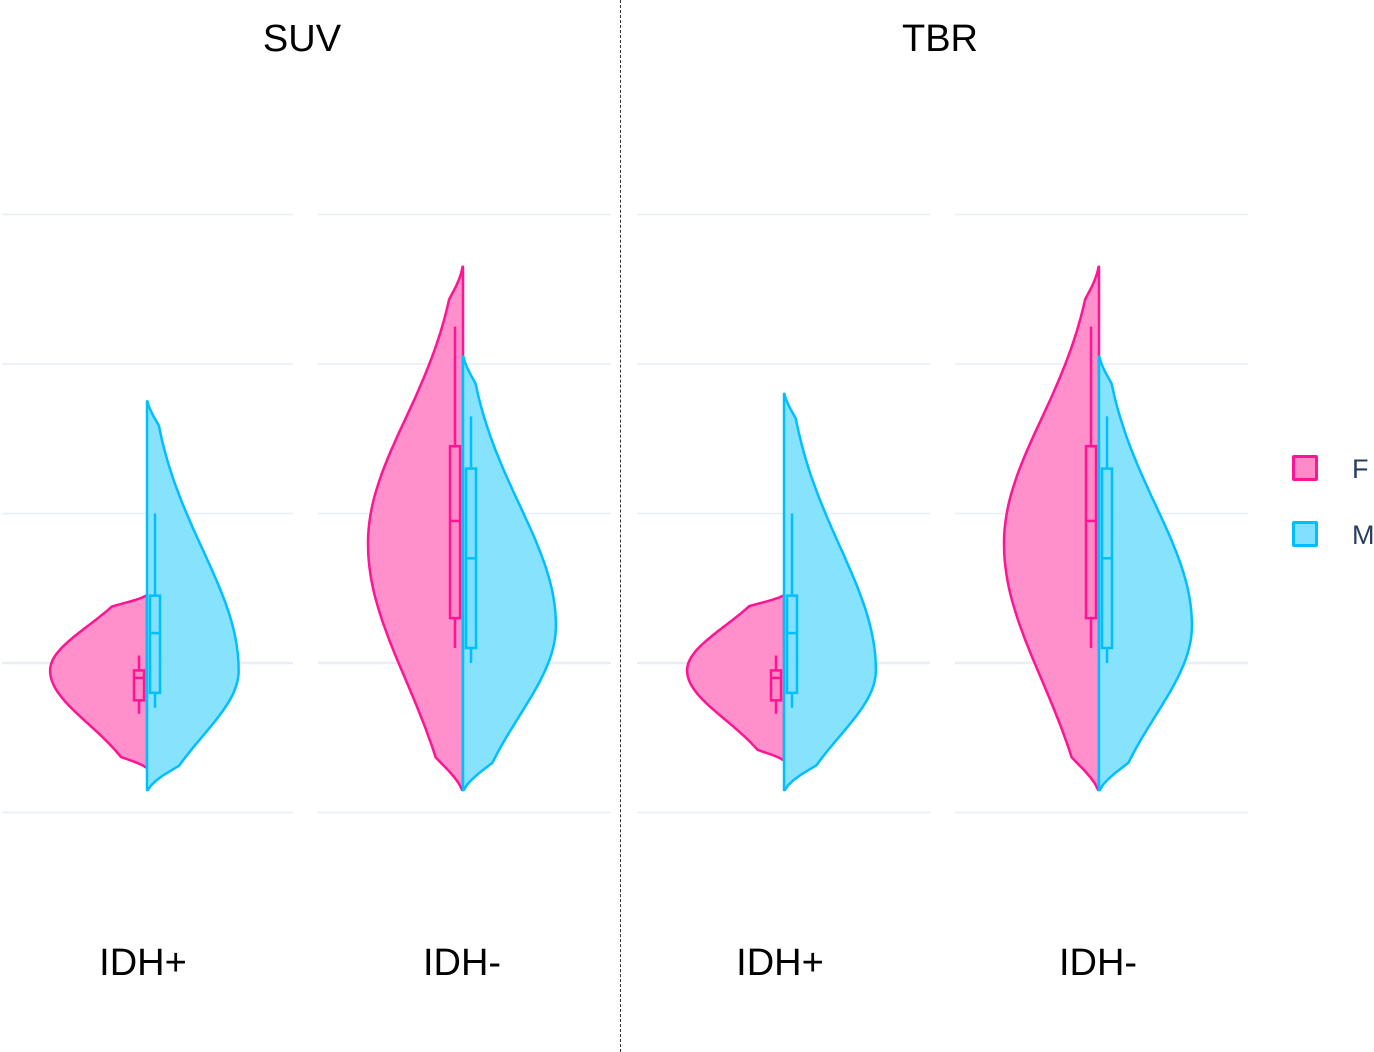  Describe the element at coordinates (780, 963) in the screenshot. I see `category-label-tbr-idh-pos: IDH+` at that location.